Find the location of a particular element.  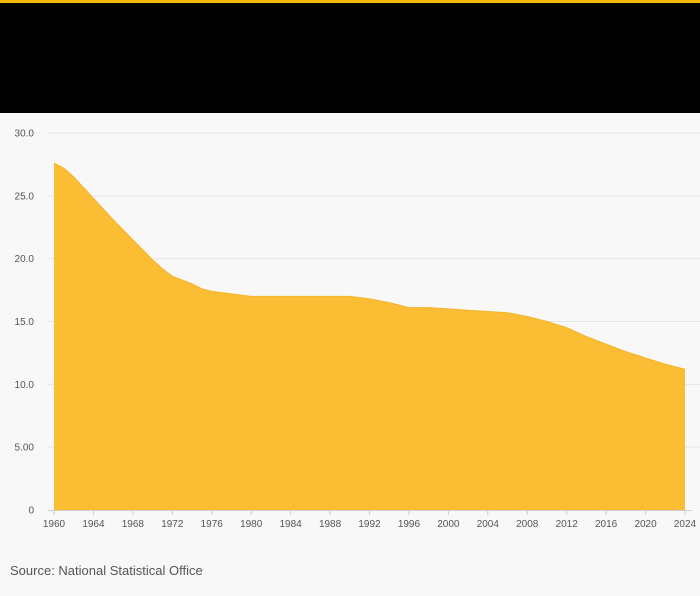

y-tick-label: 0 is located at coordinates (31, 511).